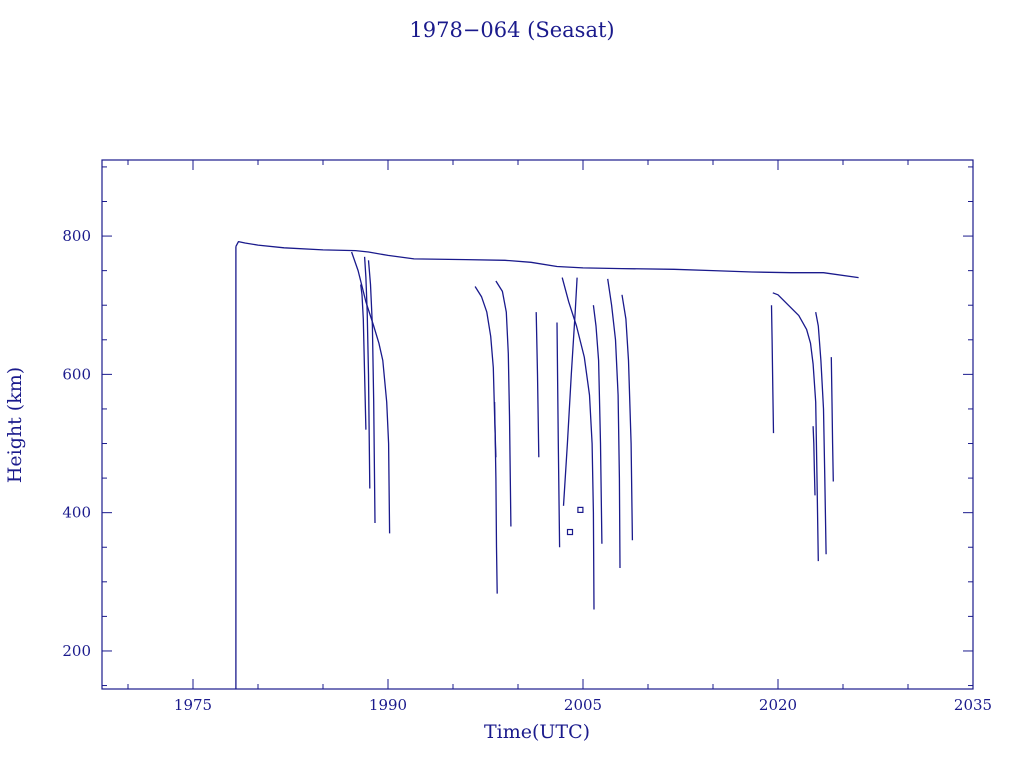 The image size is (1024, 768). I want to click on x-tick-label: 2005, so click(583, 705).